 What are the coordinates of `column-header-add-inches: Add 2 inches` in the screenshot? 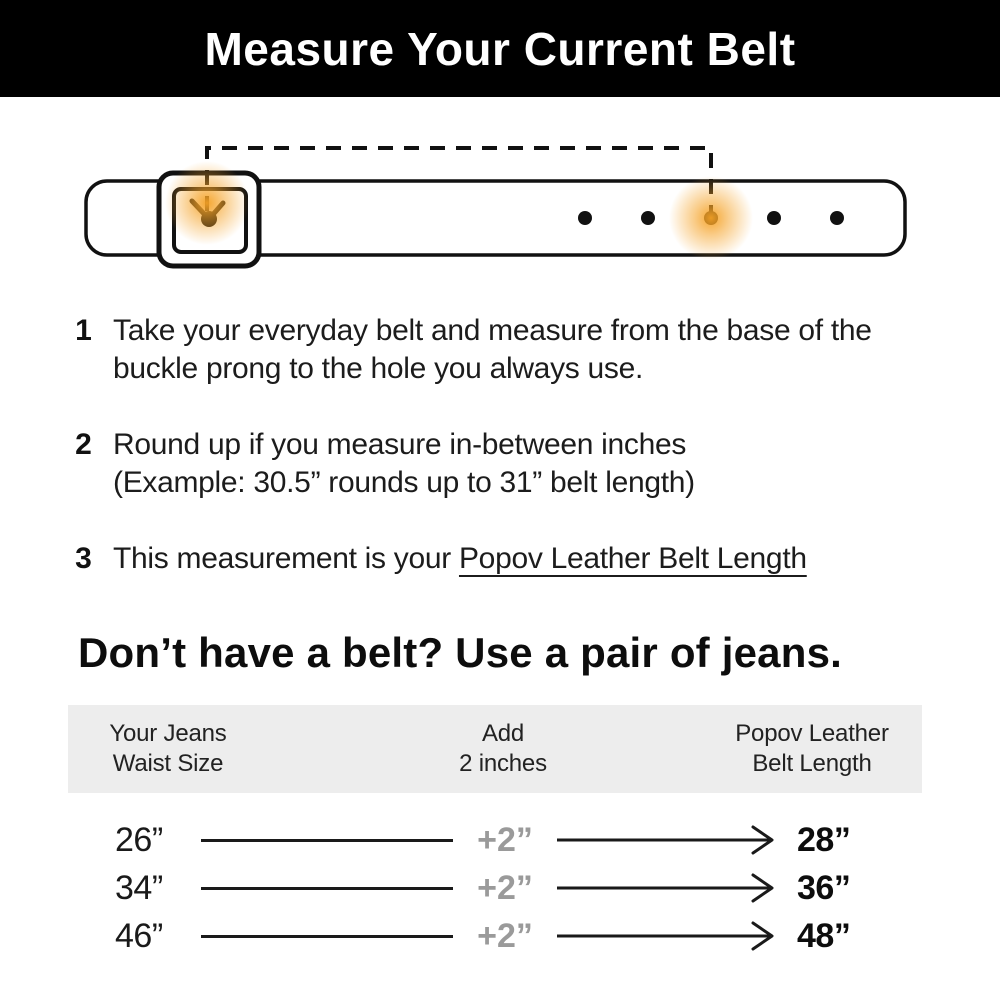 It's located at (503, 749).